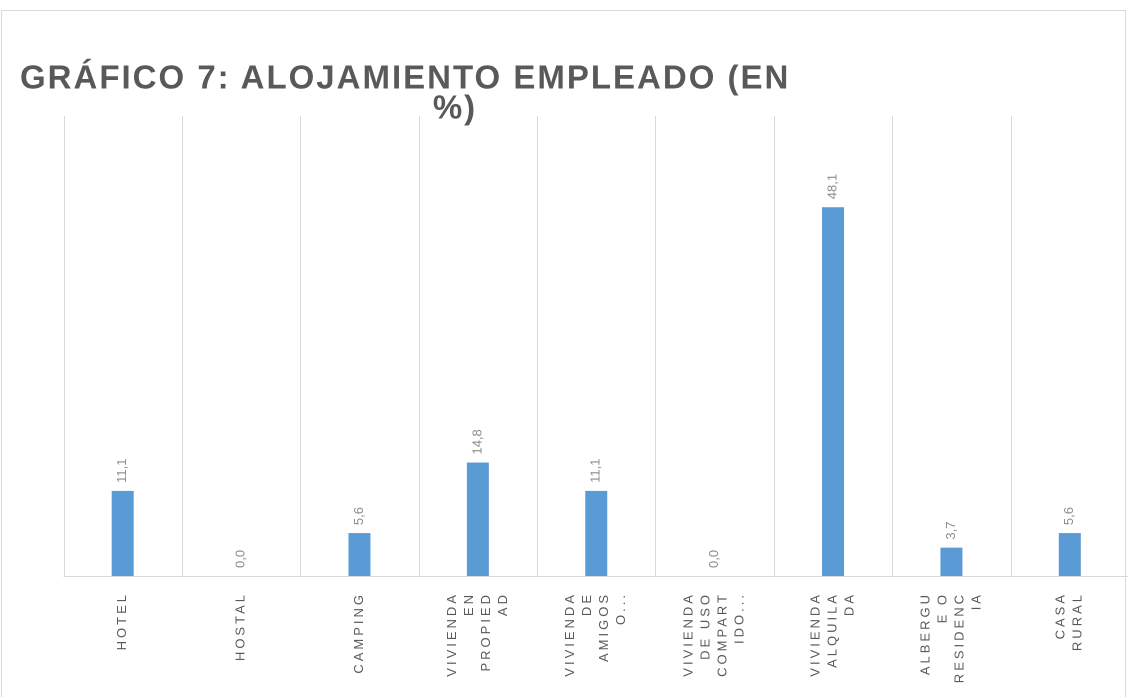 The image size is (1128, 697). What do you see at coordinates (586, 604) in the screenshot?
I see `x-tick-label: DE` at bounding box center [586, 604].